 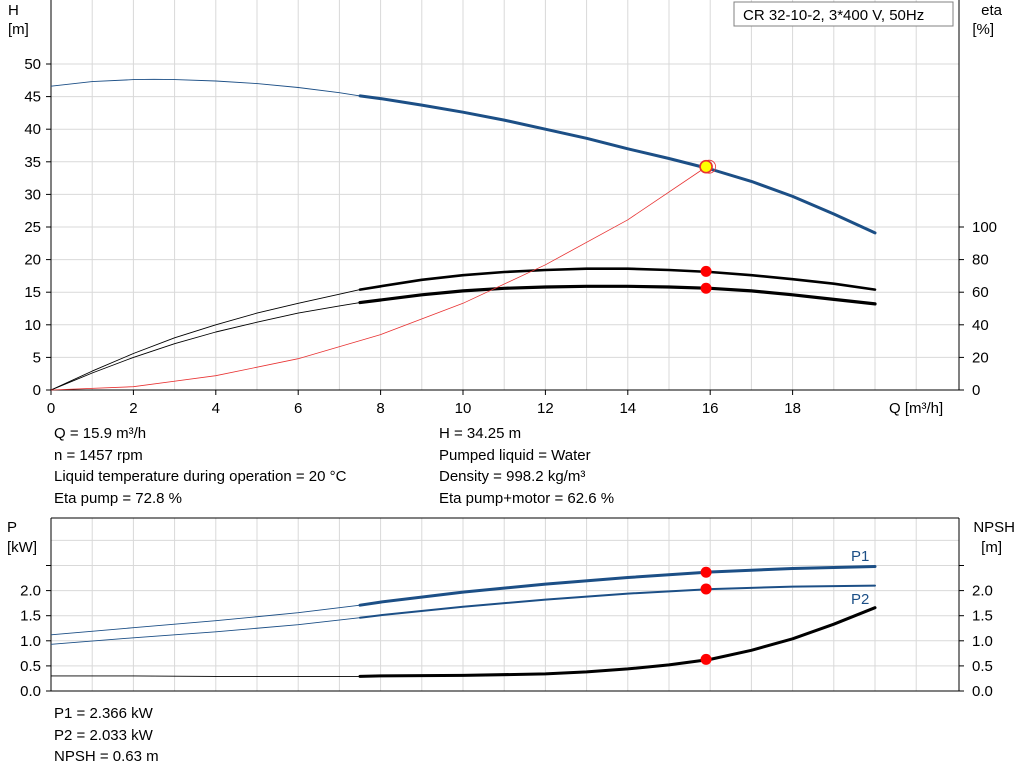 I want to click on y2-tick-label: 1.0, so click(x=982, y=641).